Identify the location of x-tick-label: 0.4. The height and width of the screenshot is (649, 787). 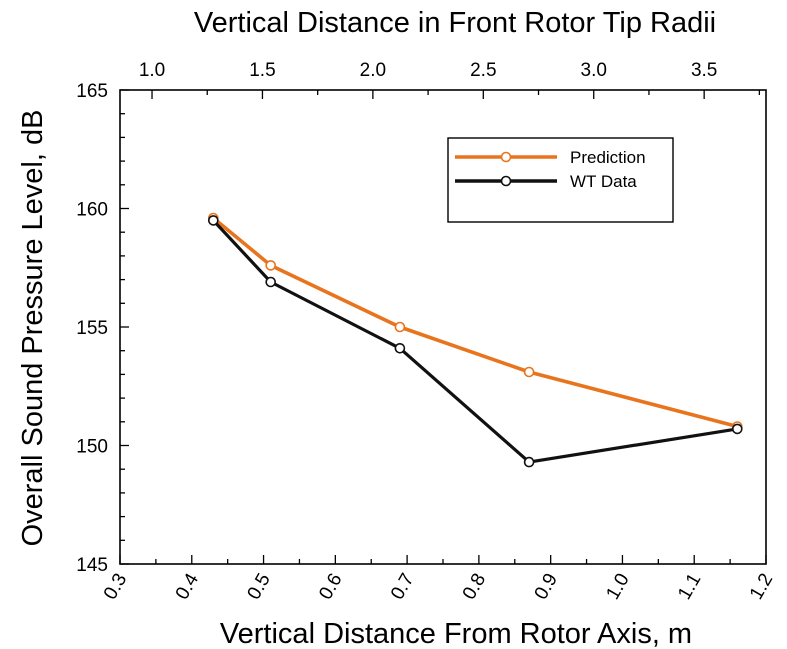
(188, 587).